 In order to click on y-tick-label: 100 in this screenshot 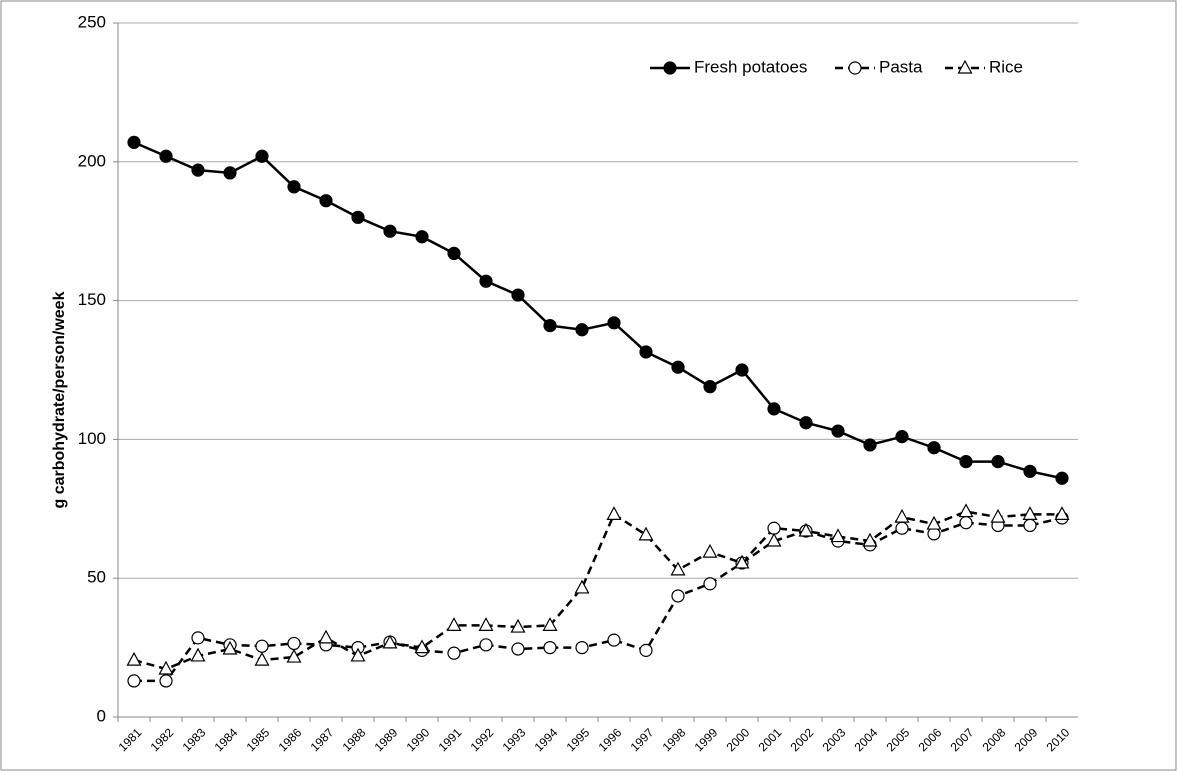, I will do `click(92, 438)`.